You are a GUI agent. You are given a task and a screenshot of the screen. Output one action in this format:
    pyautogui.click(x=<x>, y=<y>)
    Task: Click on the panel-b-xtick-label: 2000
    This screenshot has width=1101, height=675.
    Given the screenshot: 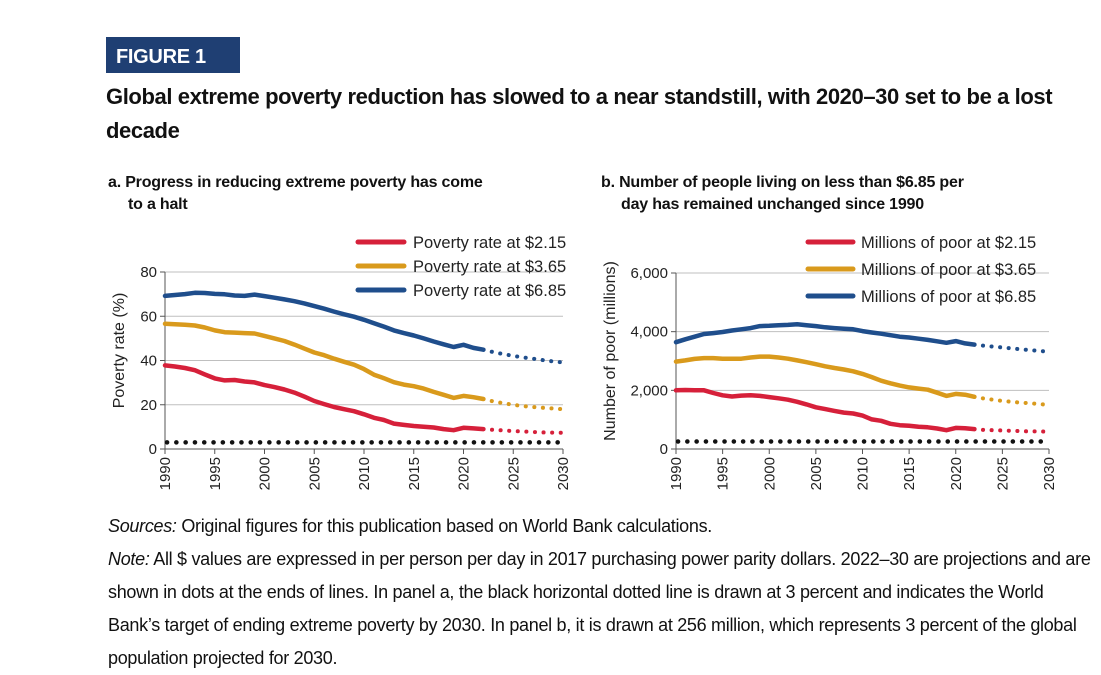 What is the action you would take?
    pyautogui.click(x=769, y=473)
    